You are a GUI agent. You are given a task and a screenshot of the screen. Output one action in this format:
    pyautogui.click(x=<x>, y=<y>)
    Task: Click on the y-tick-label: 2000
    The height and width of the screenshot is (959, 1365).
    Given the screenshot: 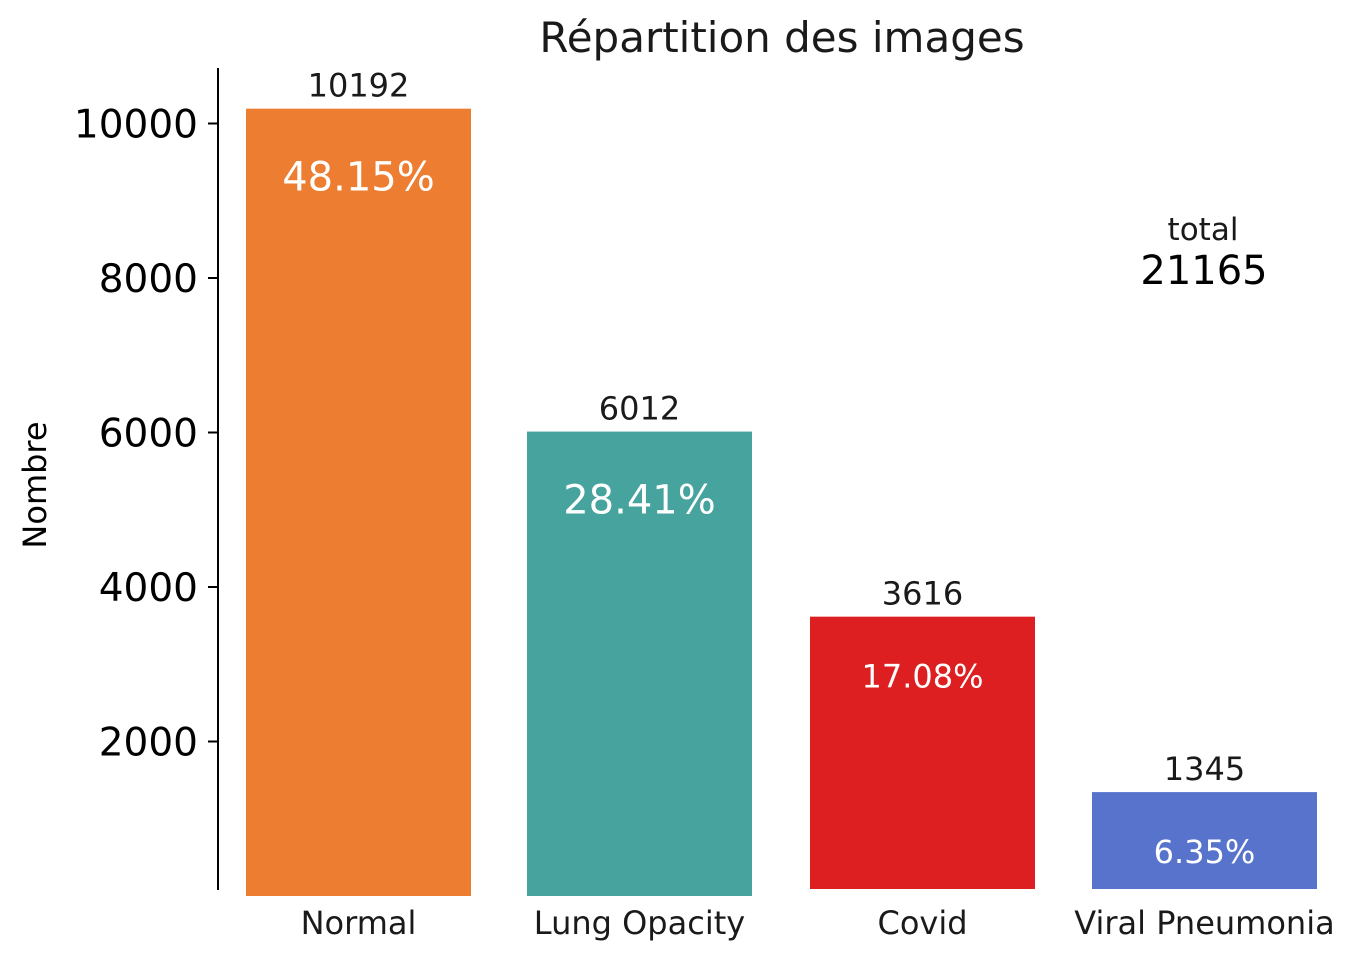 What is the action you would take?
    pyautogui.click(x=148, y=743)
    